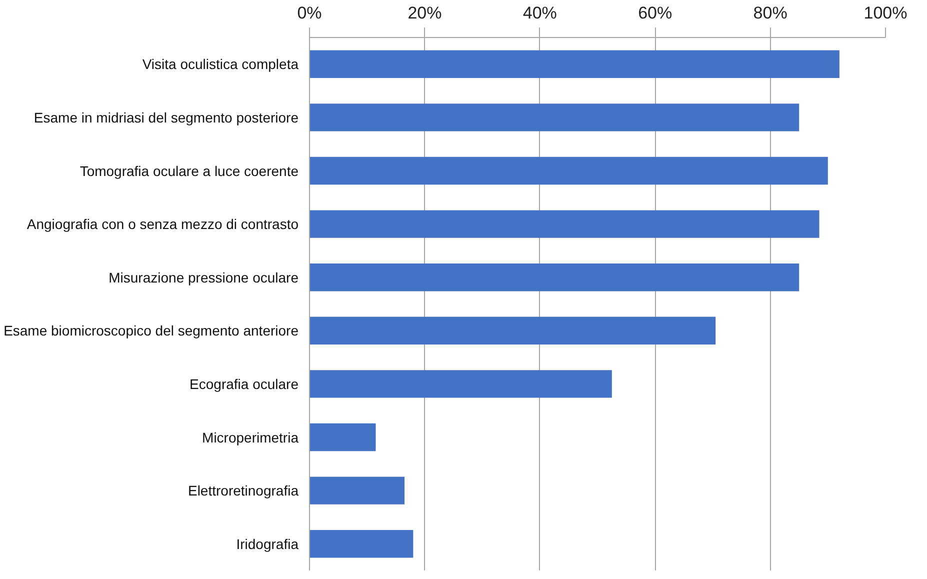  What do you see at coordinates (250, 437) in the screenshot?
I see `y-tick-label: Microperimetria` at bounding box center [250, 437].